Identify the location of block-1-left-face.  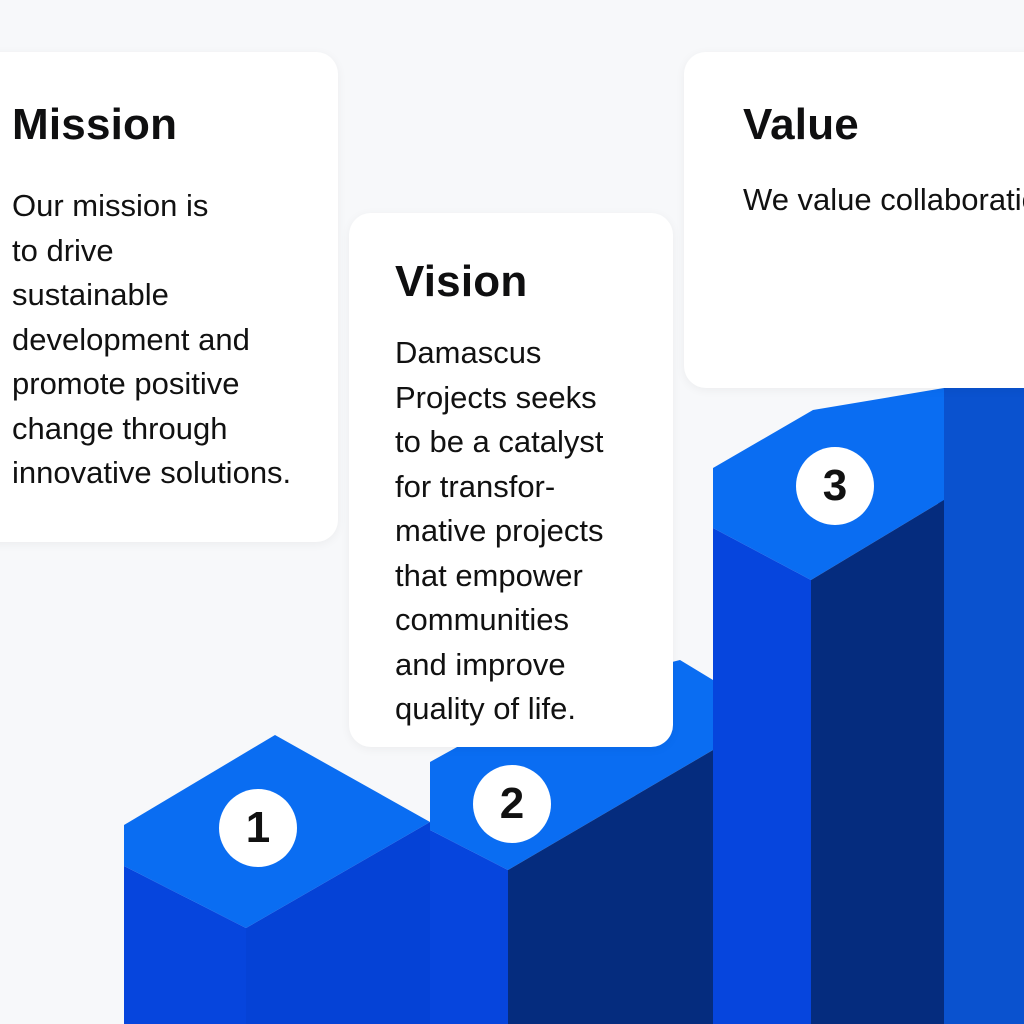
(185, 945).